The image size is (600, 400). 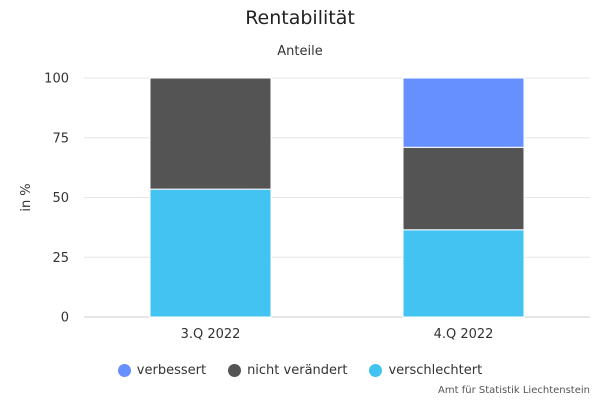 What do you see at coordinates (60, 198) in the screenshot?
I see `y-tick-label: 50` at bounding box center [60, 198].